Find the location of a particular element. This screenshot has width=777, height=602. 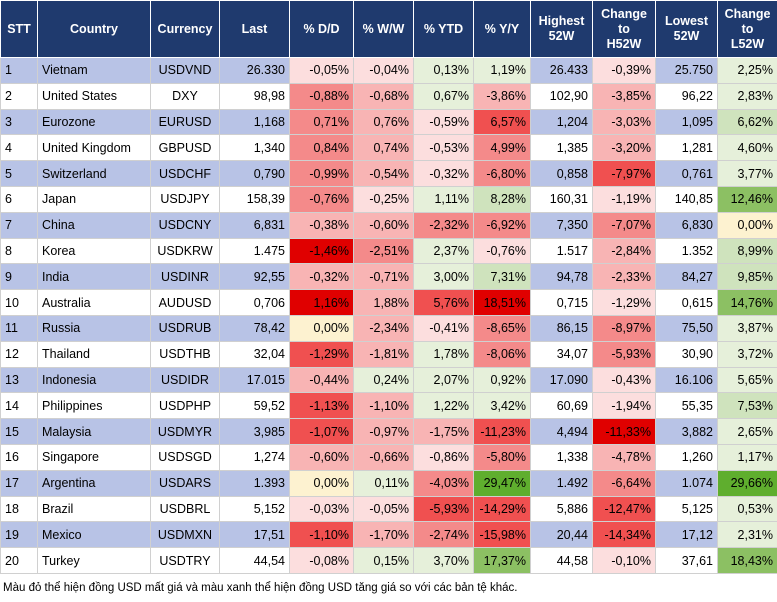

table-cell: 1.352 is located at coordinates (686, 251).